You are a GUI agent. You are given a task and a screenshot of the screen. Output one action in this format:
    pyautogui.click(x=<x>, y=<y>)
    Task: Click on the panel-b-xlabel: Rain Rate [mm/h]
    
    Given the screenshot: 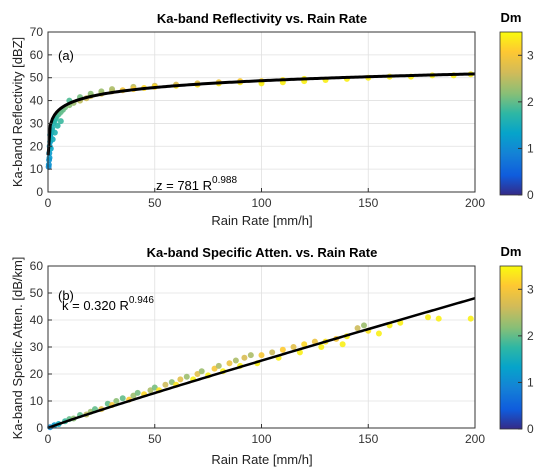 What is the action you would take?
    pyautogui.click(x=261, y=459)
    